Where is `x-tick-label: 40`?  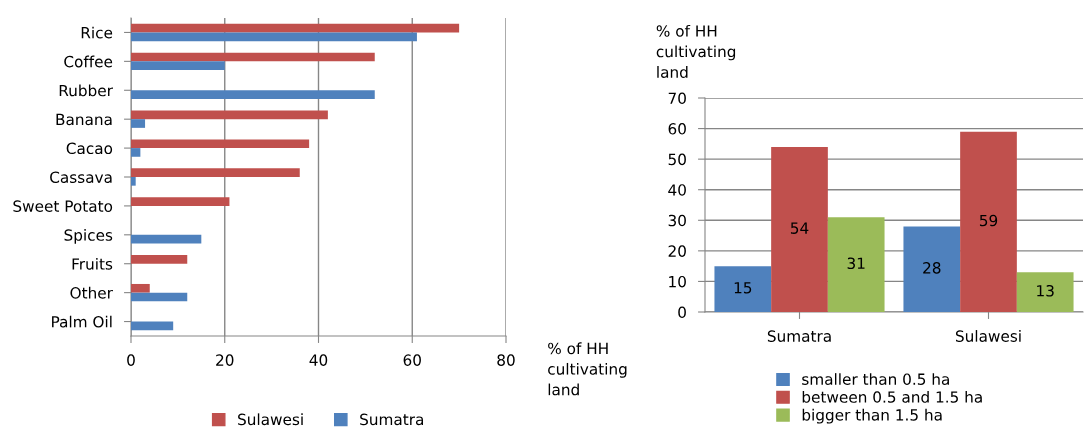
x-tick-label: 40 is located at coordinates (318, 360).